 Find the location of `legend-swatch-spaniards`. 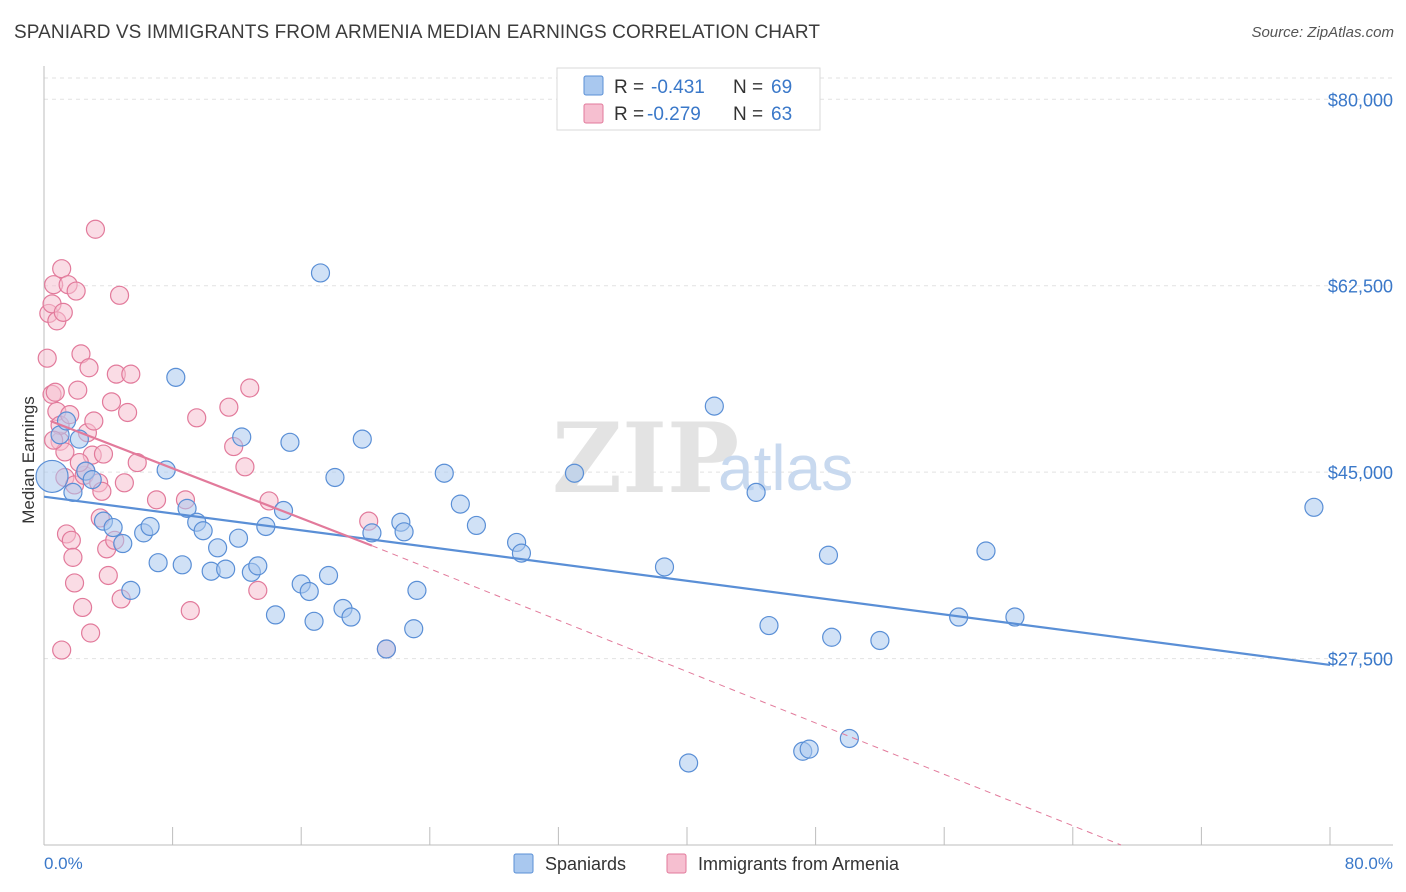

legend-swatch-spaniards is located at coordinates (593, 85).